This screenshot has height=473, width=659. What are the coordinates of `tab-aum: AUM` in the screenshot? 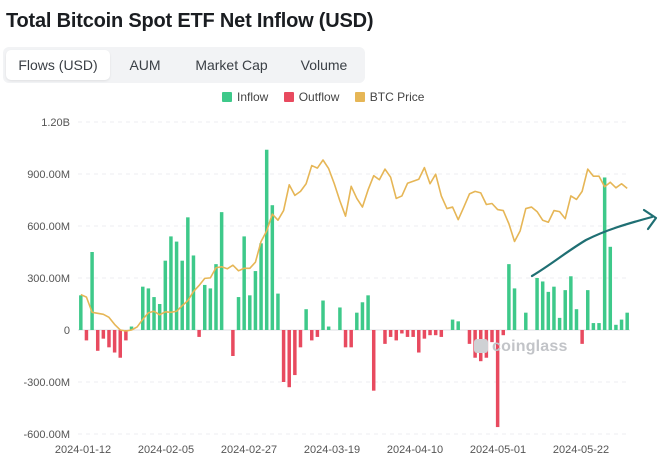 It's located at (145, 65).